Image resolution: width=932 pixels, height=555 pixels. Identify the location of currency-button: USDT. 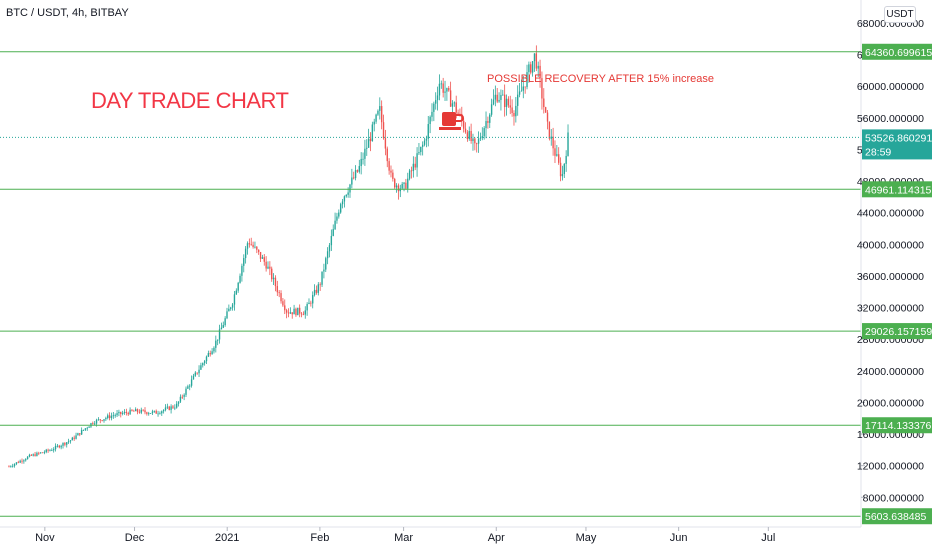
(900, 14).